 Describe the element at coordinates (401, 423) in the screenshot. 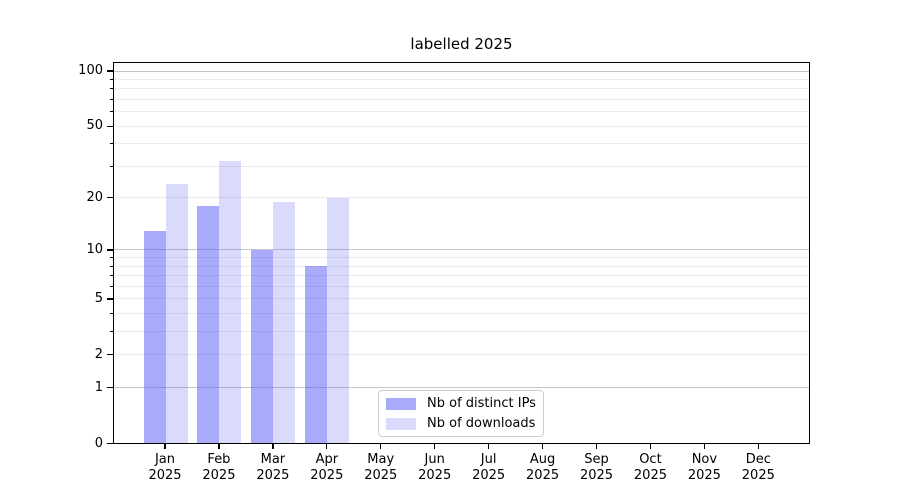

I see `legend-swatch-downloads` at that location.